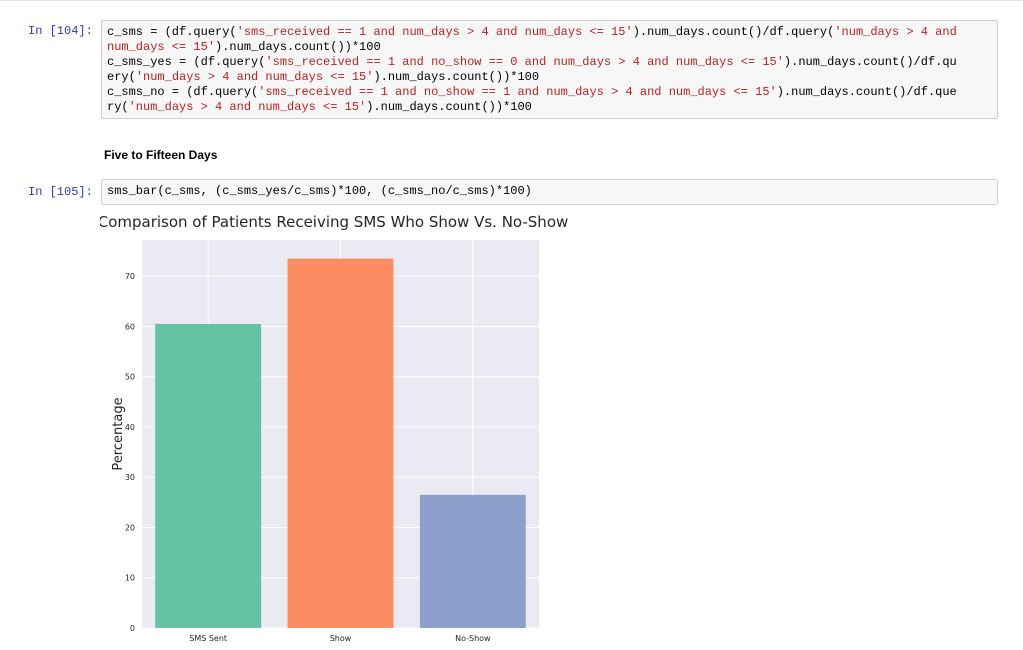  What do you see at coordinates (130, 427) in the screenshot?
I see `y-tick-label: 40` at bounding box center [130, 427].